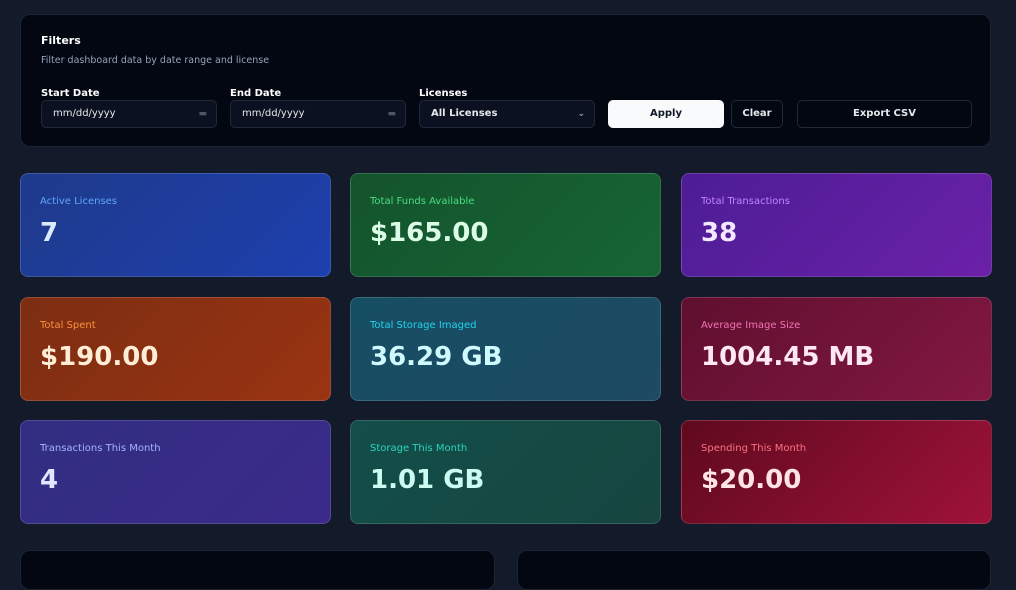 The height and width of the screenshot is (590, 1016). Describe the element at coordinates (754, 448) in the screenshot. I see `stat-title: Spending This Month` at that location.